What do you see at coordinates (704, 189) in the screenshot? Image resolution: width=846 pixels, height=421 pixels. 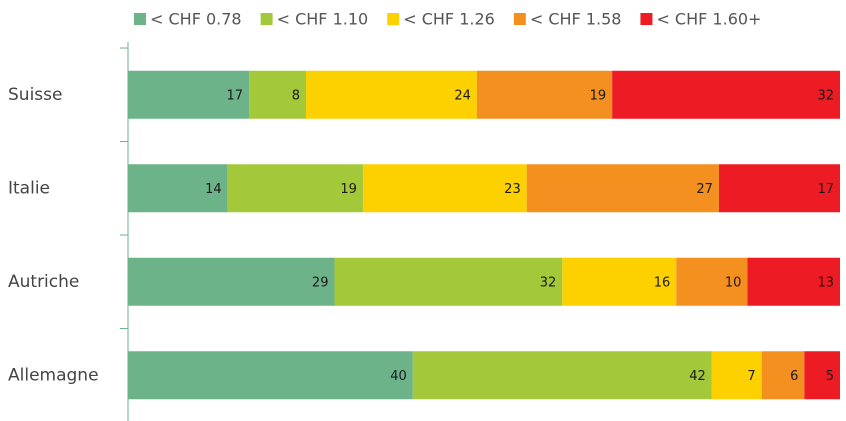 I see `value-label: 27` at bounding box center [704, 189].